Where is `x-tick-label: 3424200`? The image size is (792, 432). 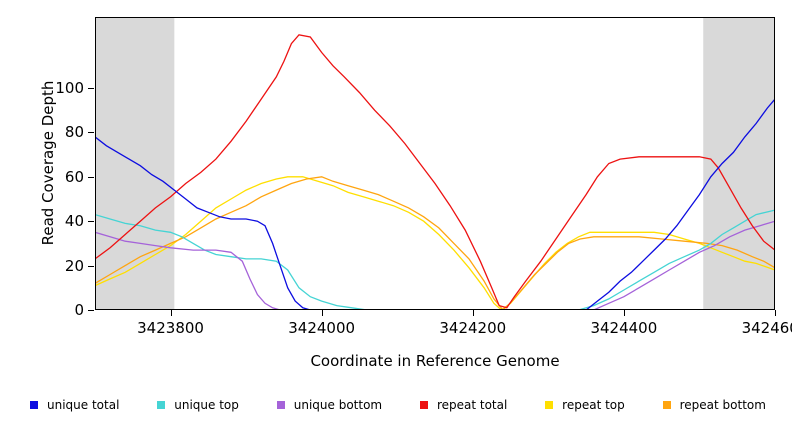 x-tick-label: 3424200 is located at coordinates (473, 328).